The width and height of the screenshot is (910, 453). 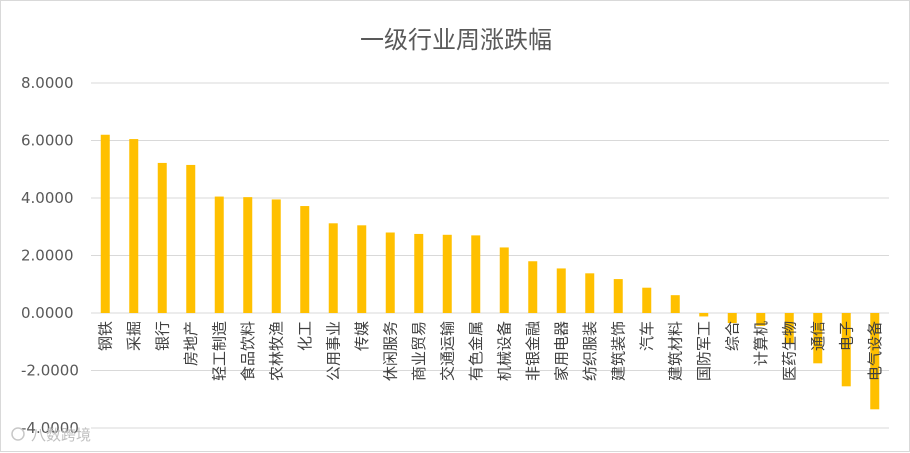 I want to click on x-tick-label: 房地产, so click(x=191, y=343).